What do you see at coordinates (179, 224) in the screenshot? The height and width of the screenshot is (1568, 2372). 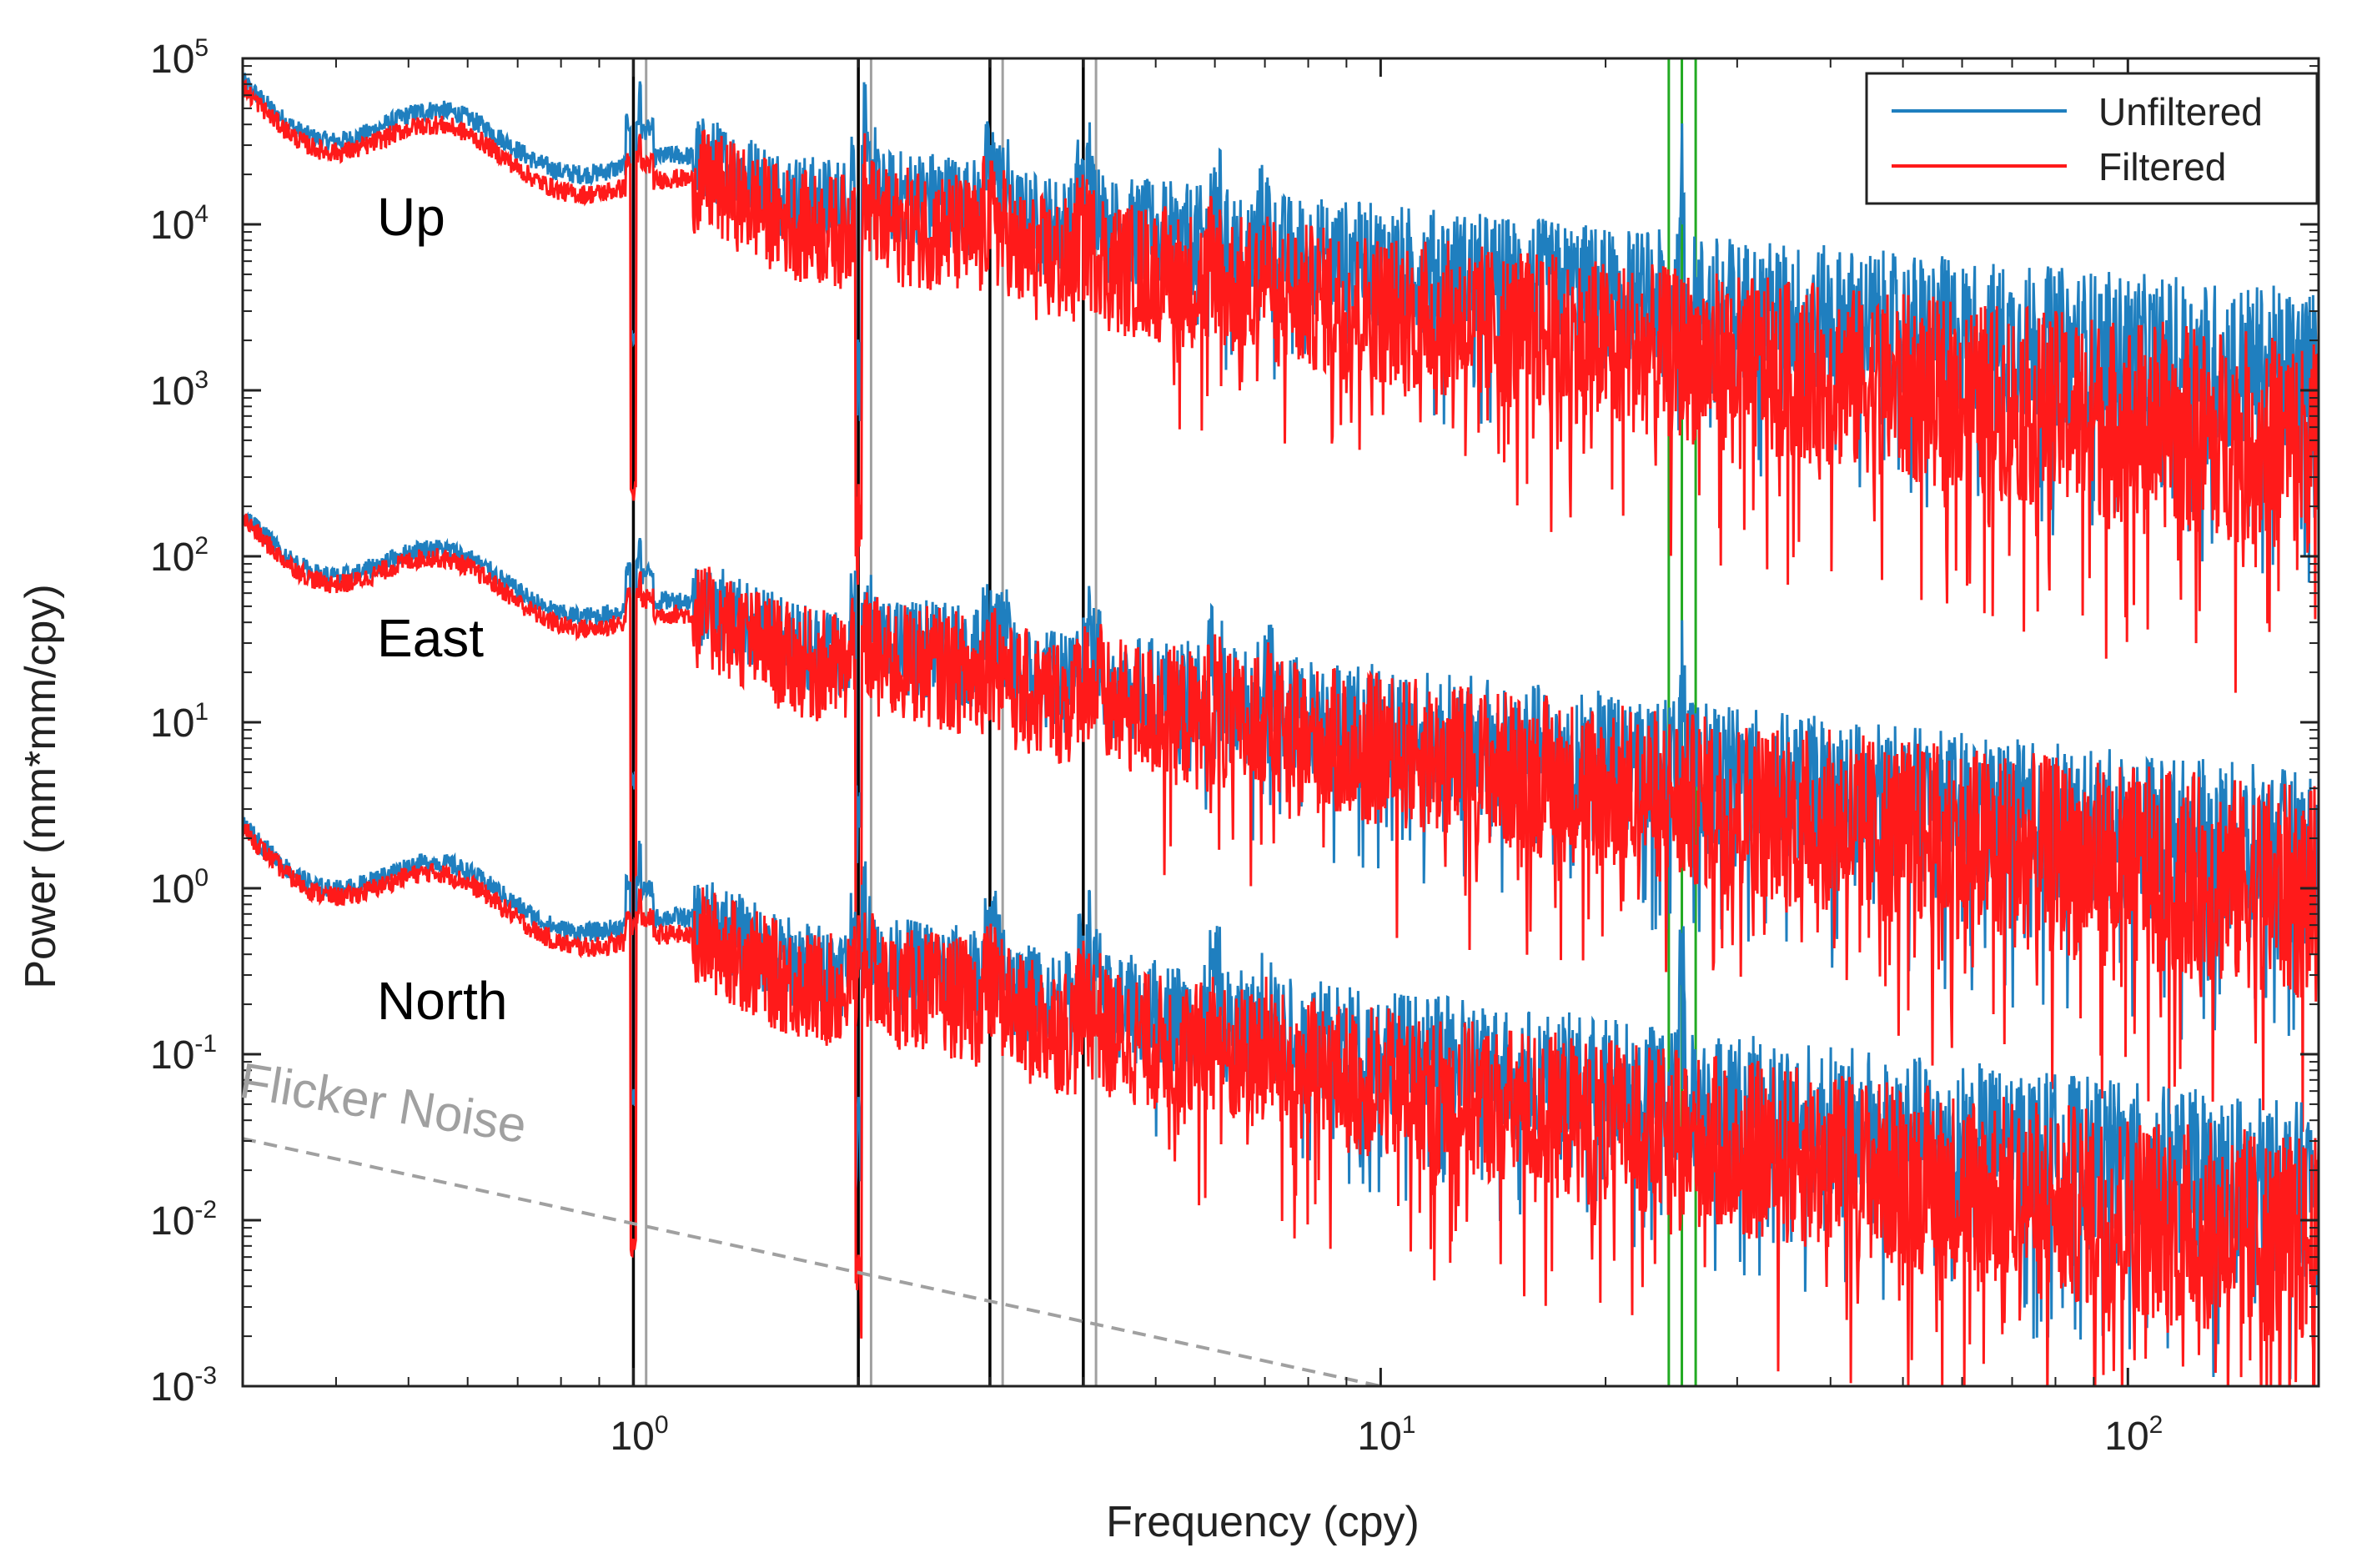 I see `y-tick-label: 10⁴` at bounding box center [179, 224].